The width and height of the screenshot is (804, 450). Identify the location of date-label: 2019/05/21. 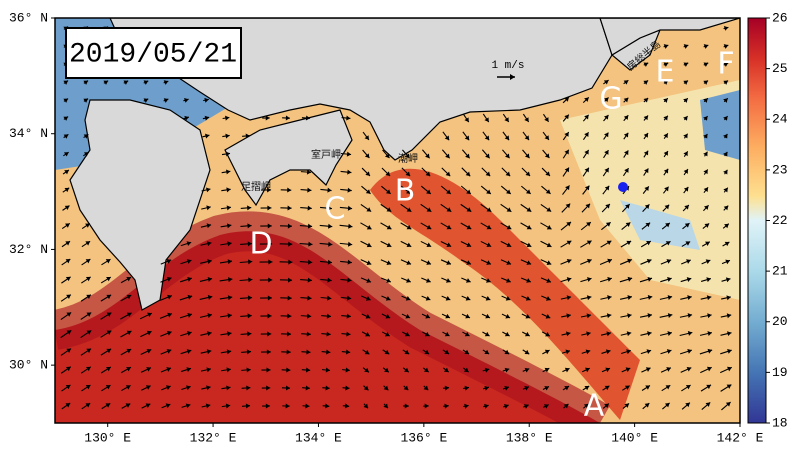
(153, 54).